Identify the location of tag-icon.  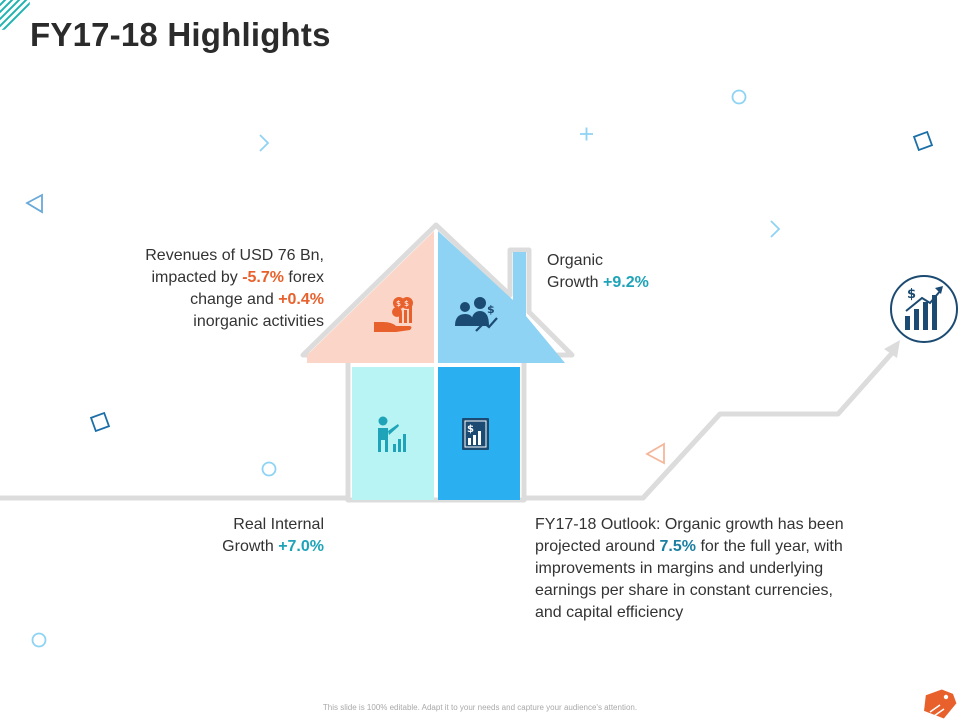
(940, 704).